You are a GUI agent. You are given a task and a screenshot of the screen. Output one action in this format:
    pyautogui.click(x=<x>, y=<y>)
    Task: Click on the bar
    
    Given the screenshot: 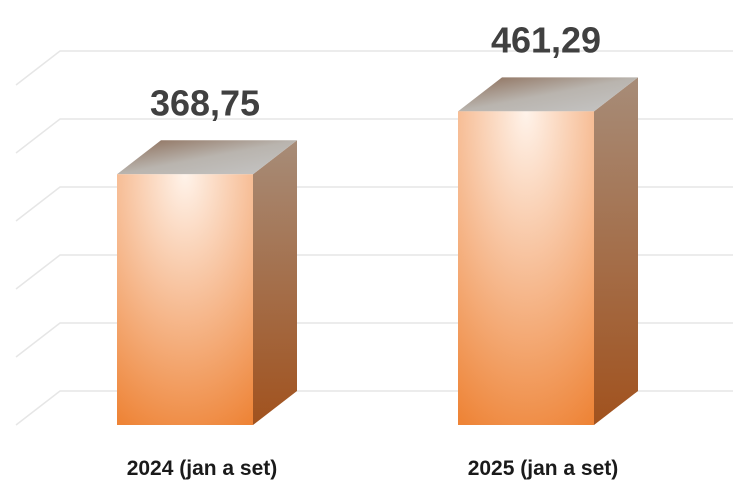 What is the action you would take?
    pyautogui.click(x=207, y=282)
    